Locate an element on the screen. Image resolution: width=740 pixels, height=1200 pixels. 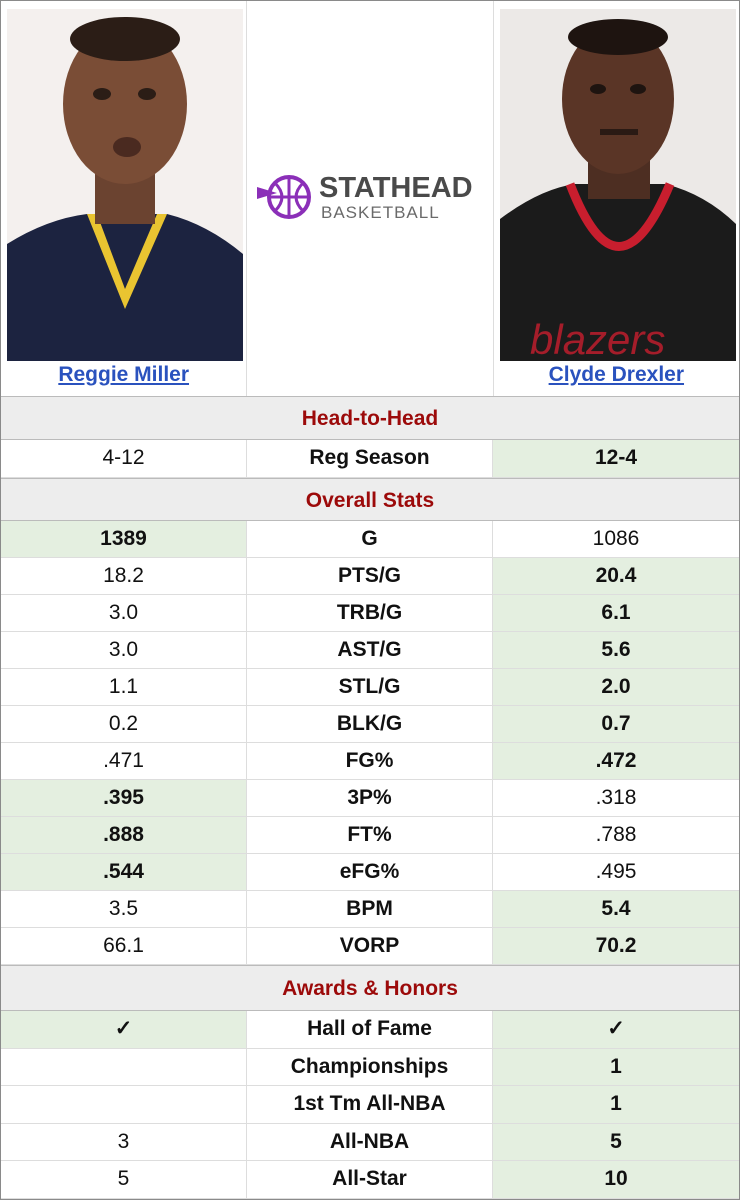
section-header: Head-to-Head is located at coordinates (370, 418).